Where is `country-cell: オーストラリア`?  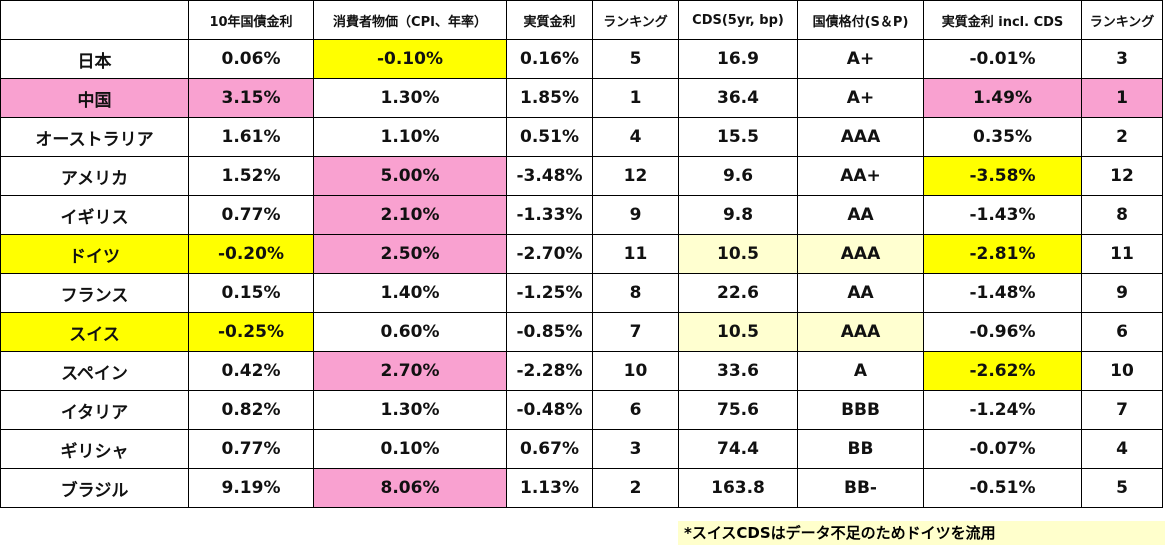 country-cell: オーストラリア is located at coordinates (94, 137).